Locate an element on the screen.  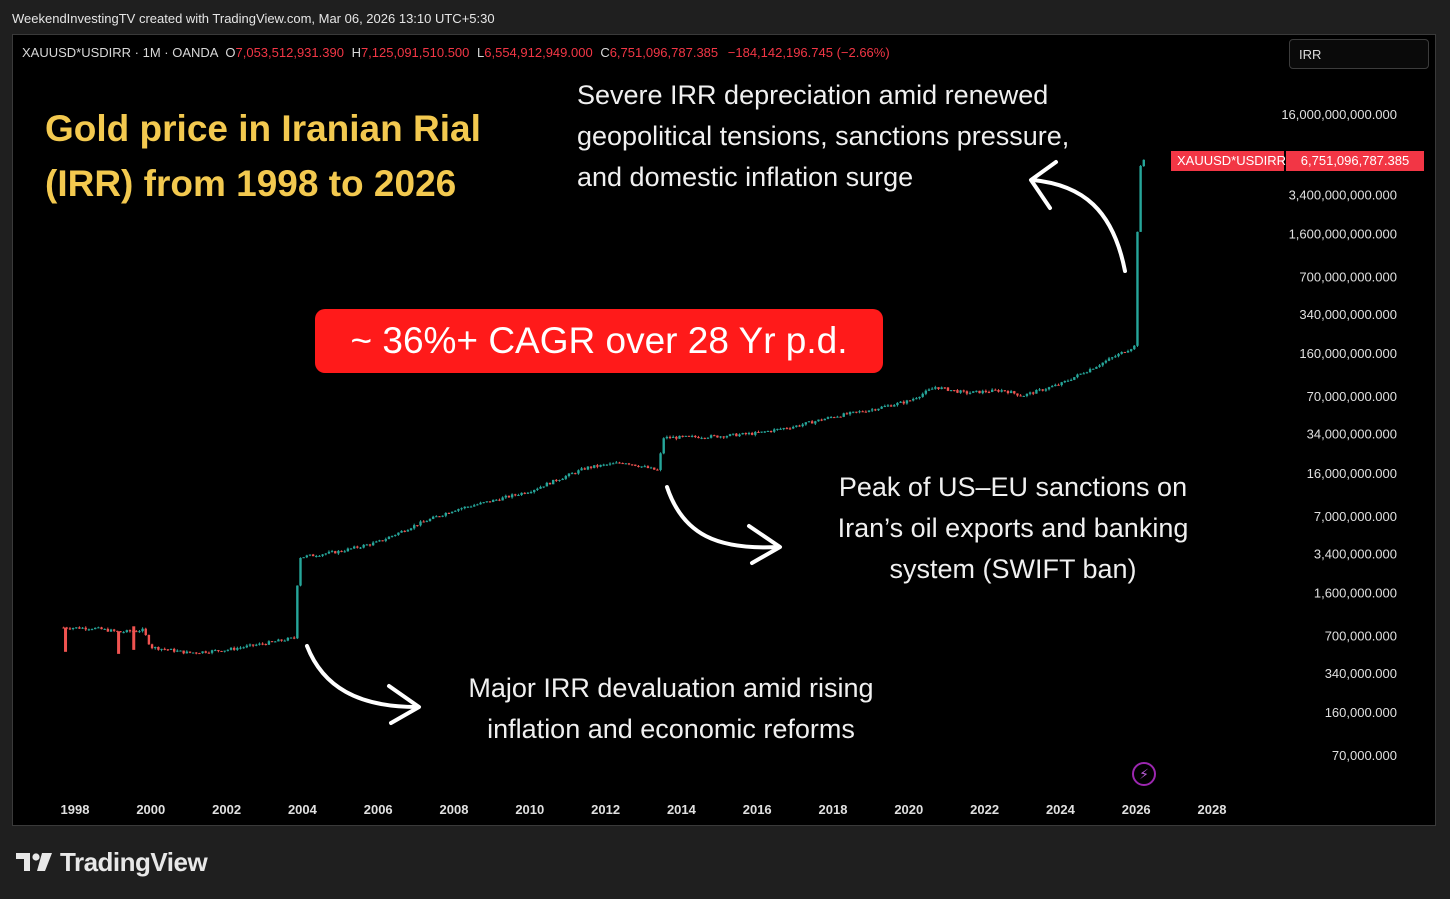
y-tick-label: 7,000,000.000 is located at coordinates (1355, 516).